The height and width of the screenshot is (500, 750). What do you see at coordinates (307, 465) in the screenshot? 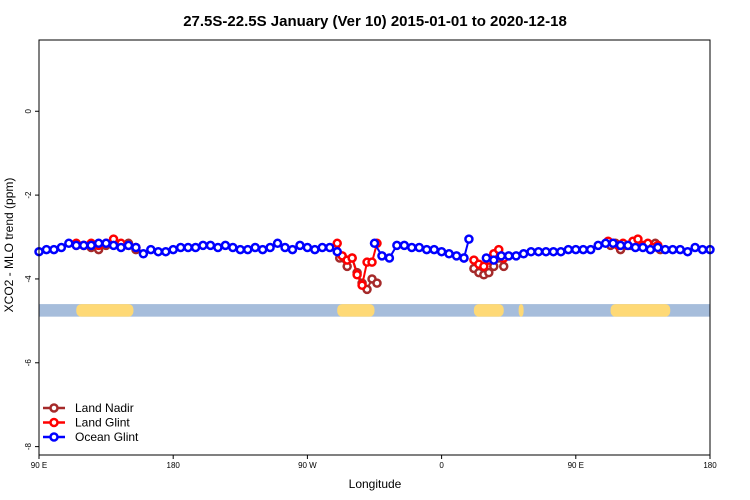
I see `x-tick-label: 90 W` at bounding box center [307, 465].